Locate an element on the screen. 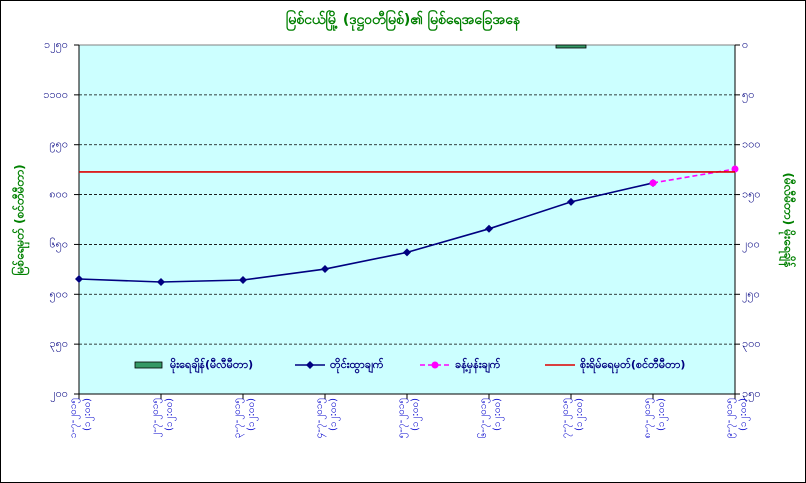  y-tick-label: ၈၀၀ is located at coordinates (58, 194).